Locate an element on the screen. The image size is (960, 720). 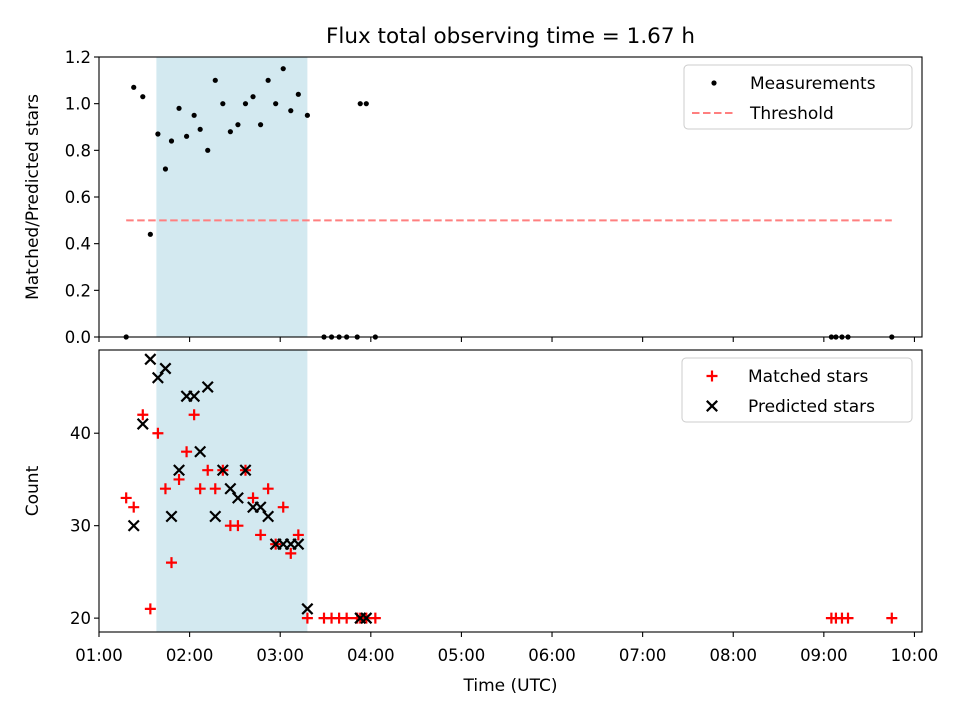
x-tick-label: 06:00 is located at coordinates (552, 655).